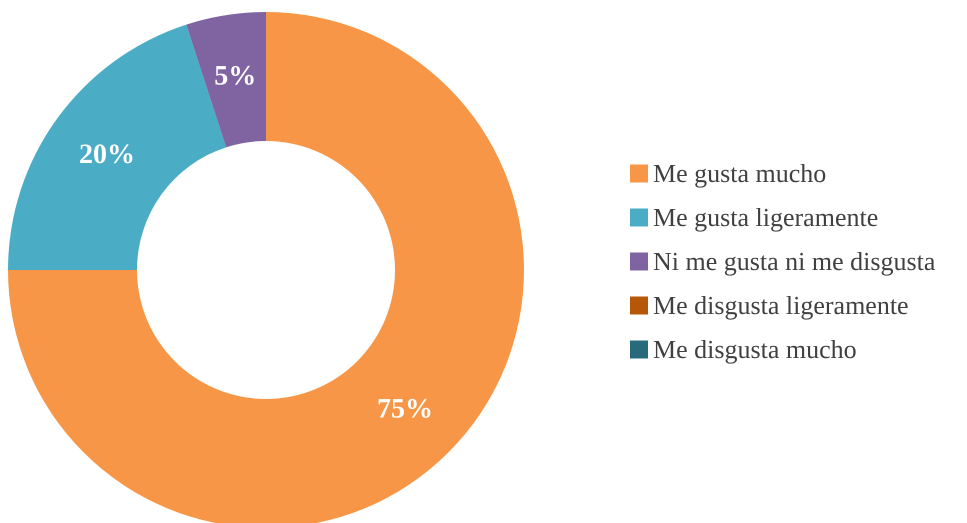 The height and width of the screenshot is (523, 967). I want to click on legend-label: Me disgusta ligeramente, so click(781, 305).